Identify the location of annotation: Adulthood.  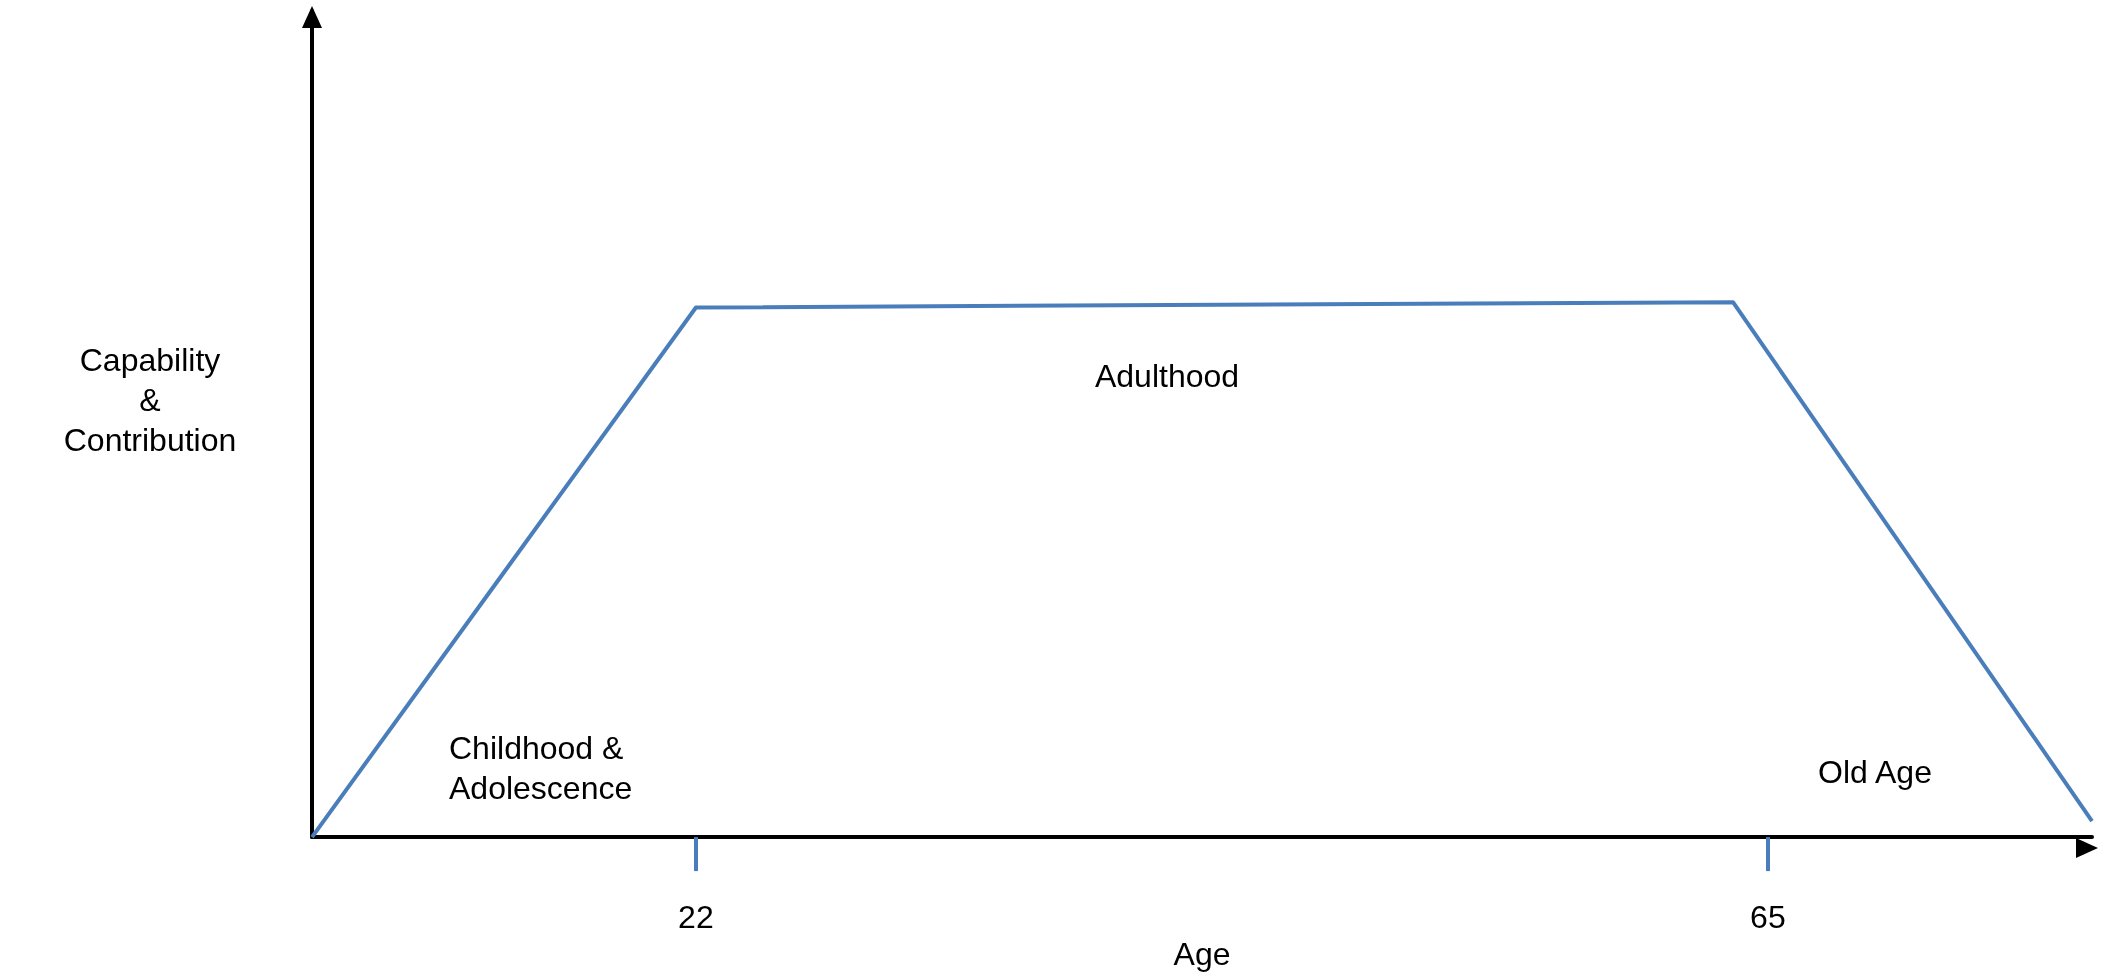
(1167, 376).